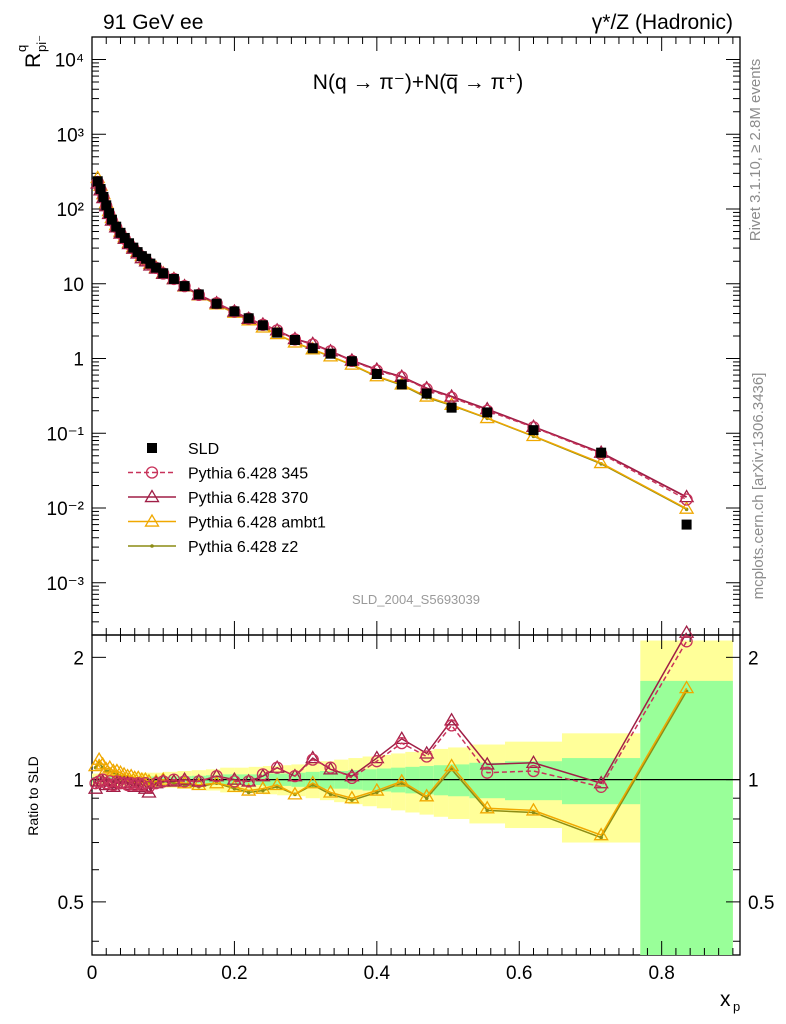 The height and width of the screenshot is (1024, 786). I want to click on ratio-ytick-label-right: 2, so click(753, 658).